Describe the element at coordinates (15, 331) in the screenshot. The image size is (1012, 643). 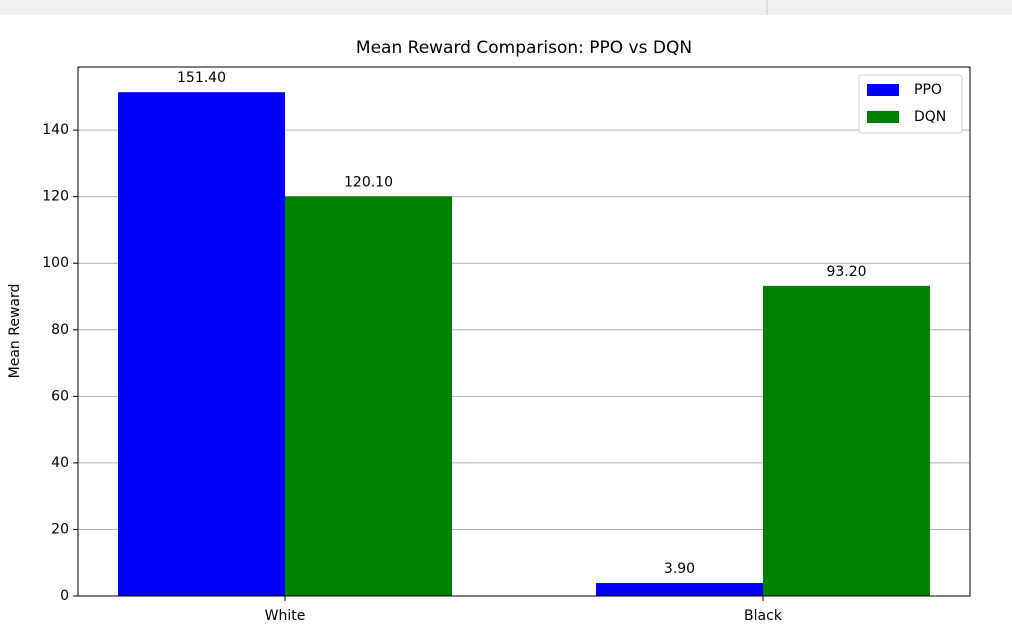
I see `y-axis-label: Mean Reward` at that location.